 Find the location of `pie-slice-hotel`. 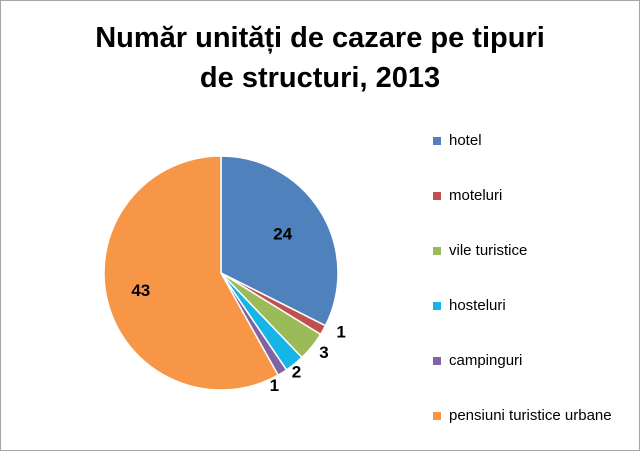

pie-slice-hotel is located at coordinates (279, 241).